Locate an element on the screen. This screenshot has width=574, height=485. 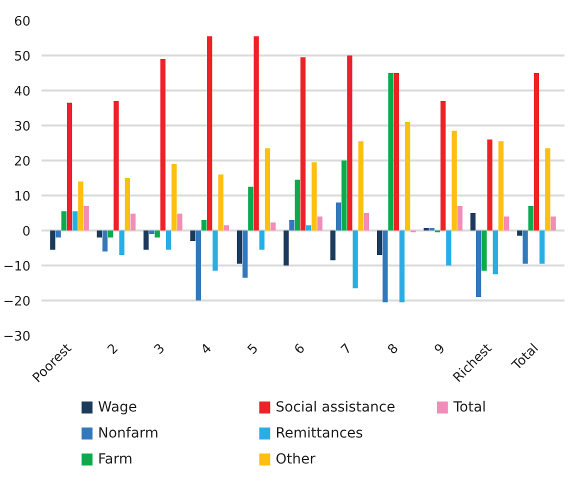
legend-label: Social assistance is located at coordinates (336, 408).